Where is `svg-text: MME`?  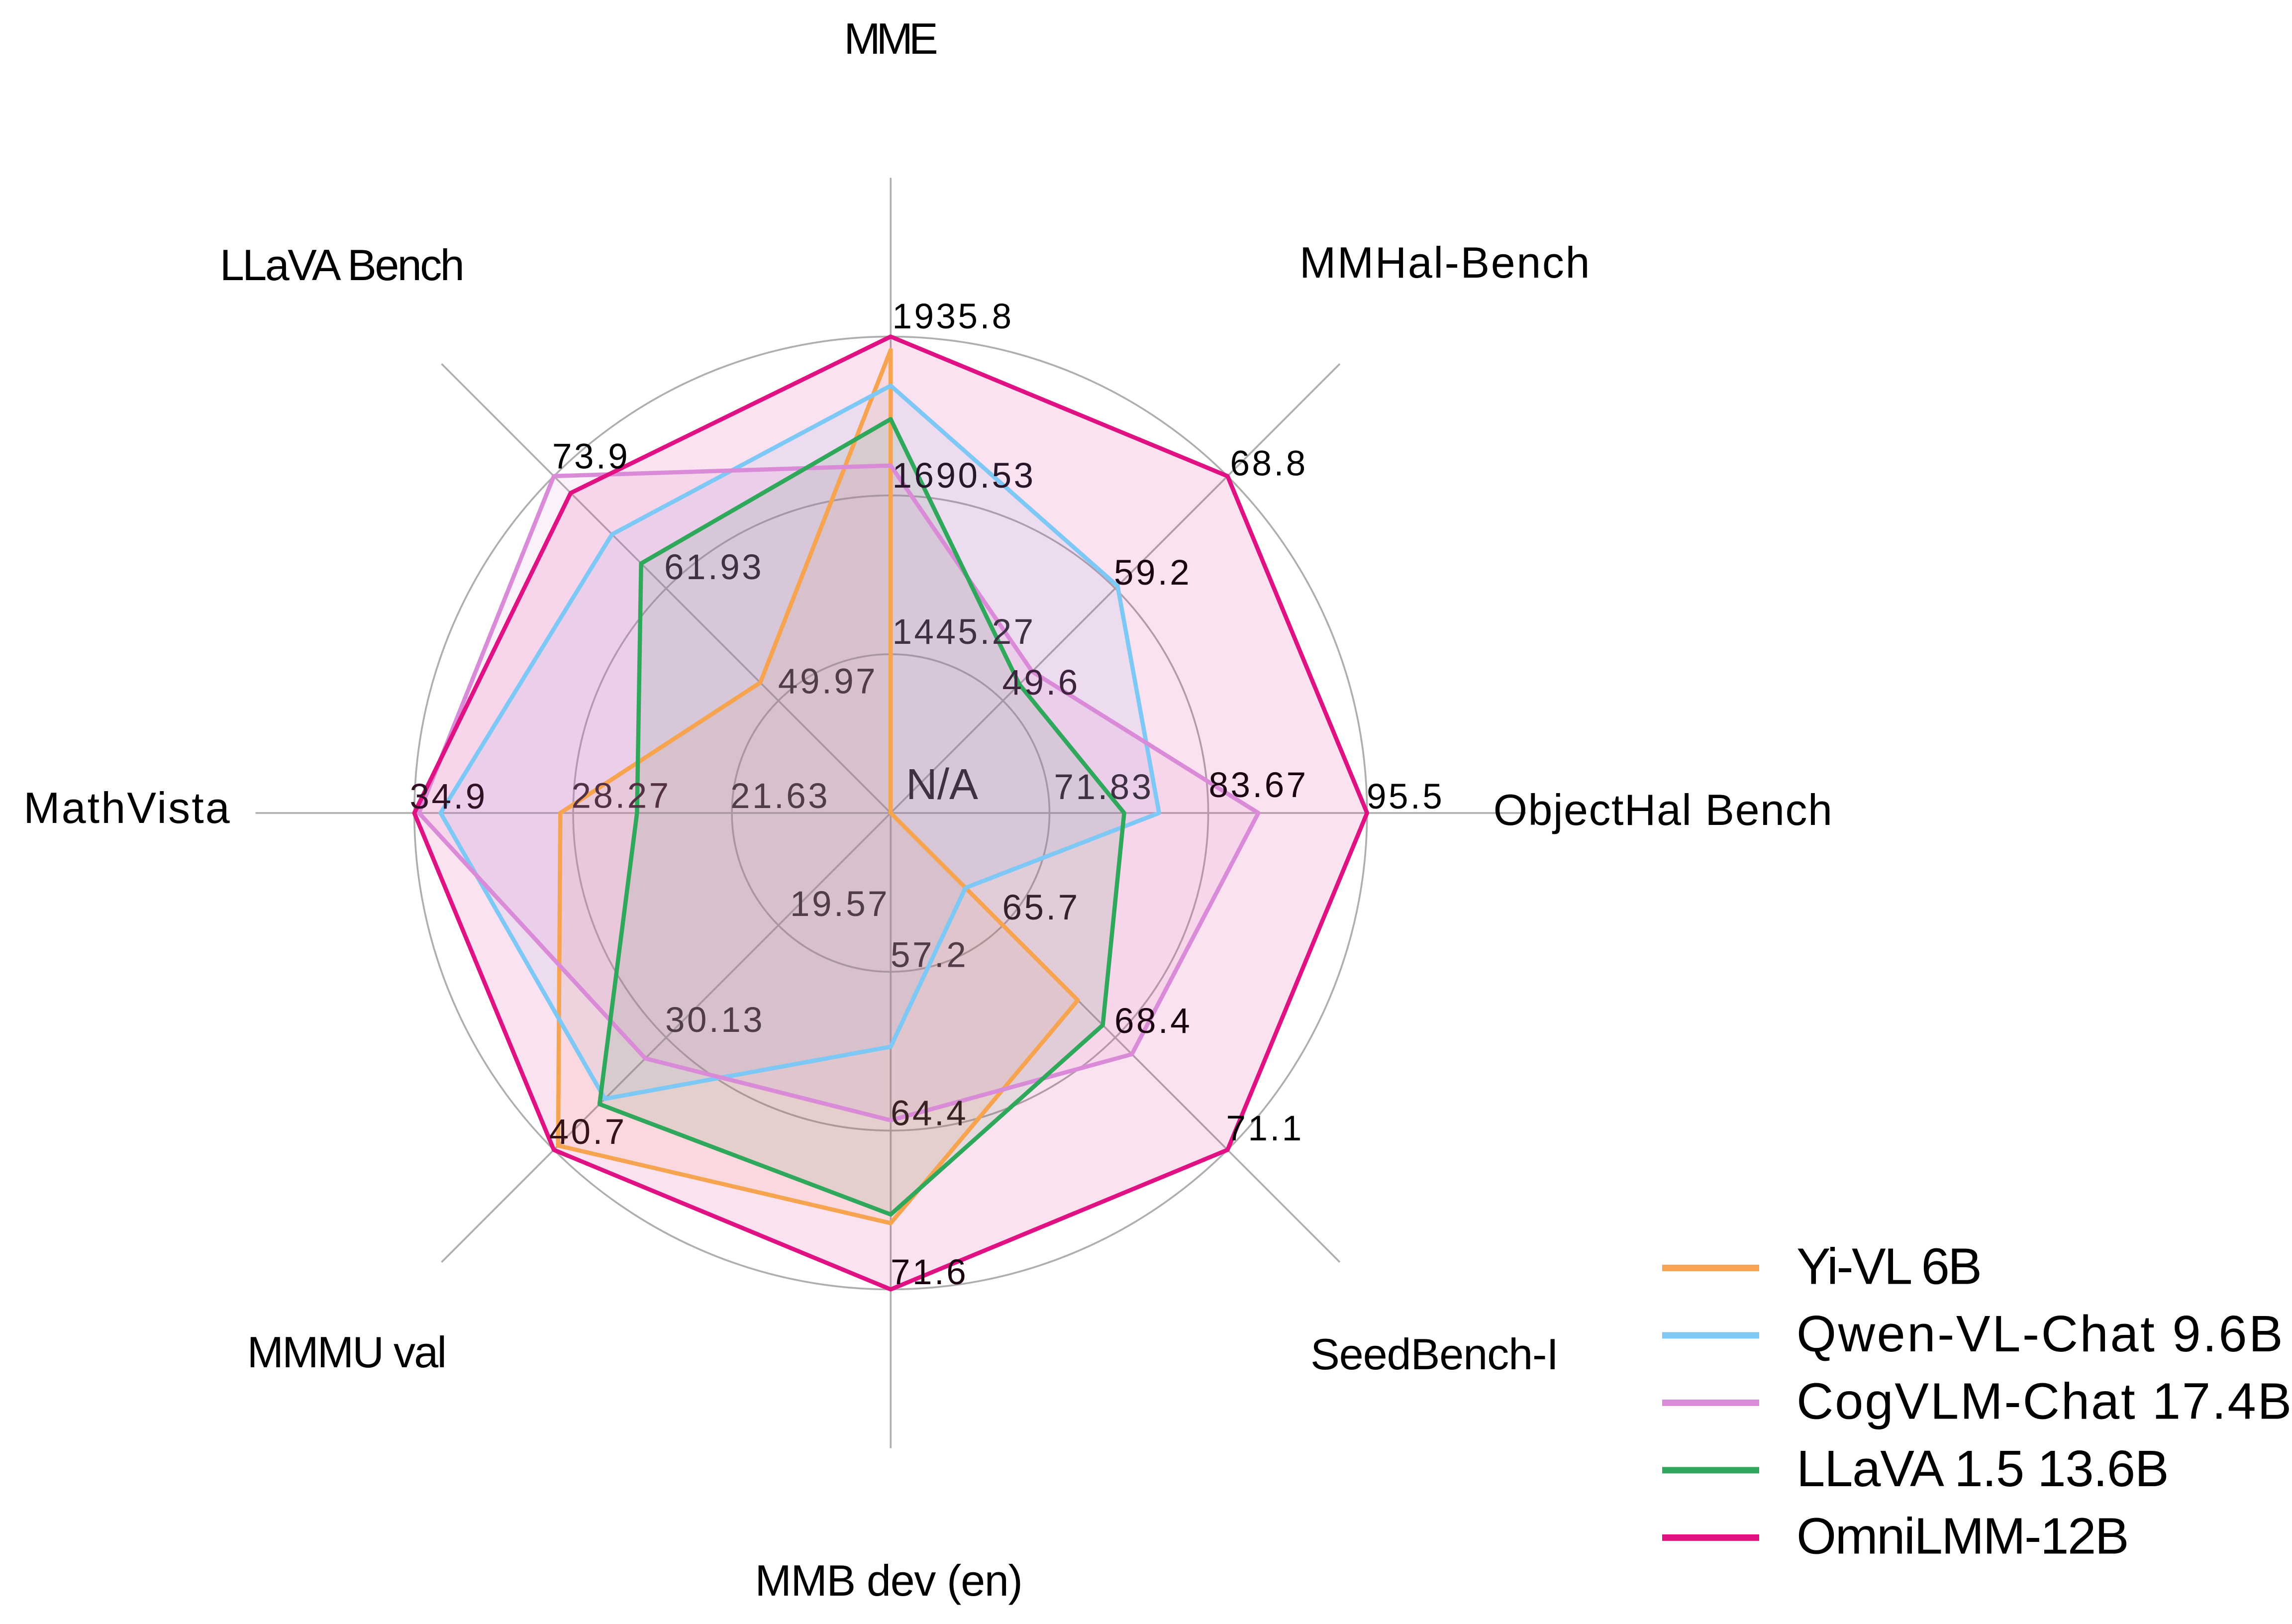 svg-text: MME is located at coordinates (890, 38).